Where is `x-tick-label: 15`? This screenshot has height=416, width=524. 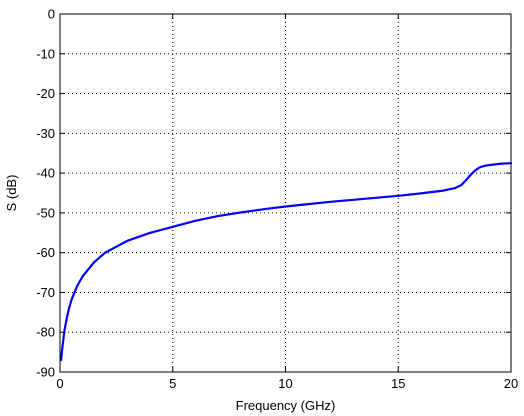
x-tick-label: 15 is located at coordinates (398, 383).